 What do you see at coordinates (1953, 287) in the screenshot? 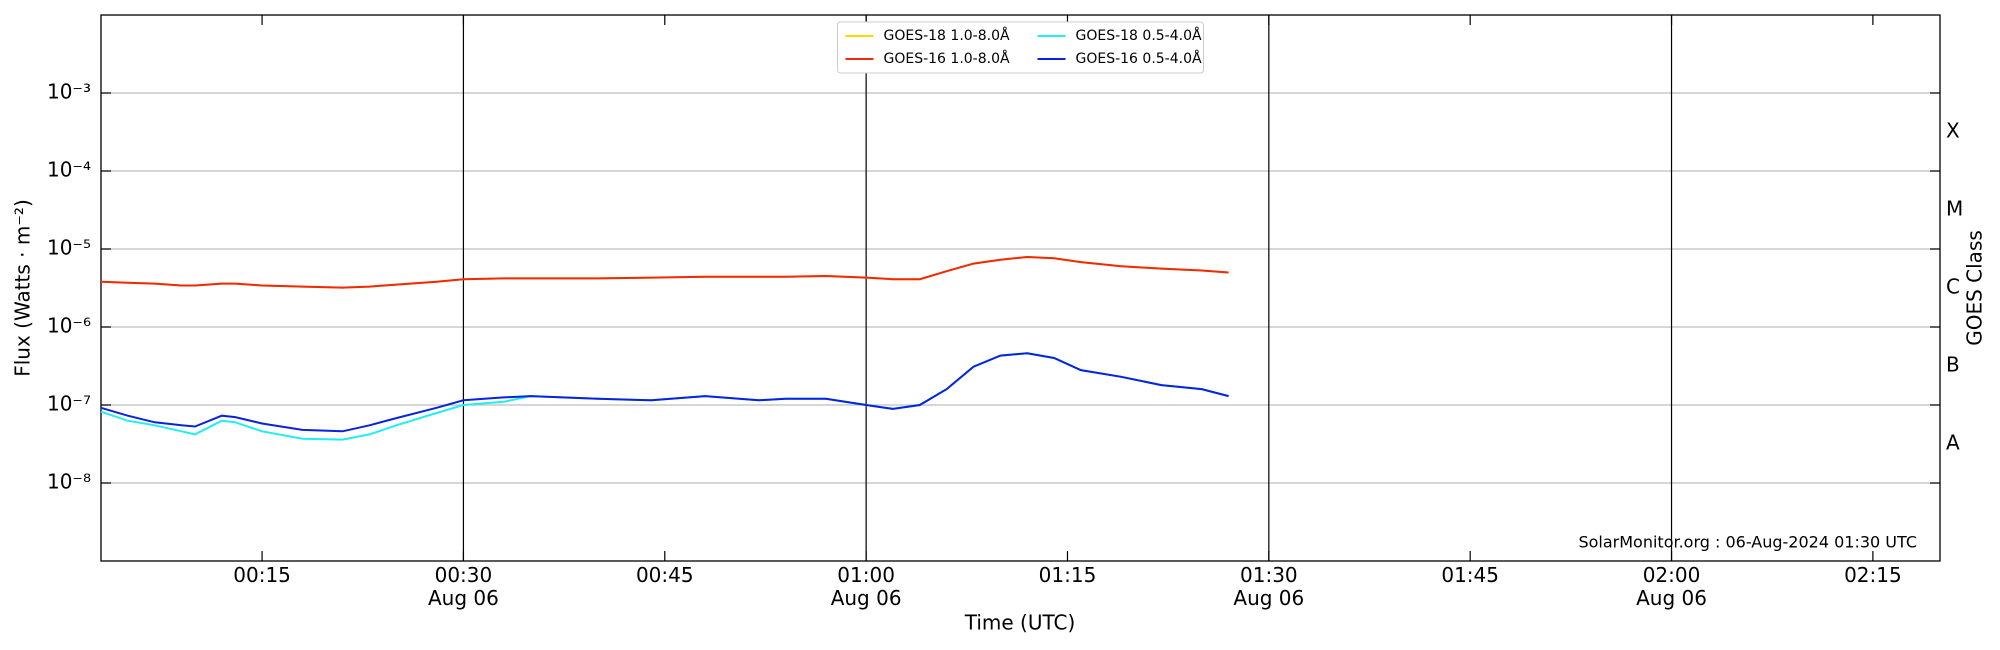
I see `y2-tick-label: C` at bounding box center [1953, 287].